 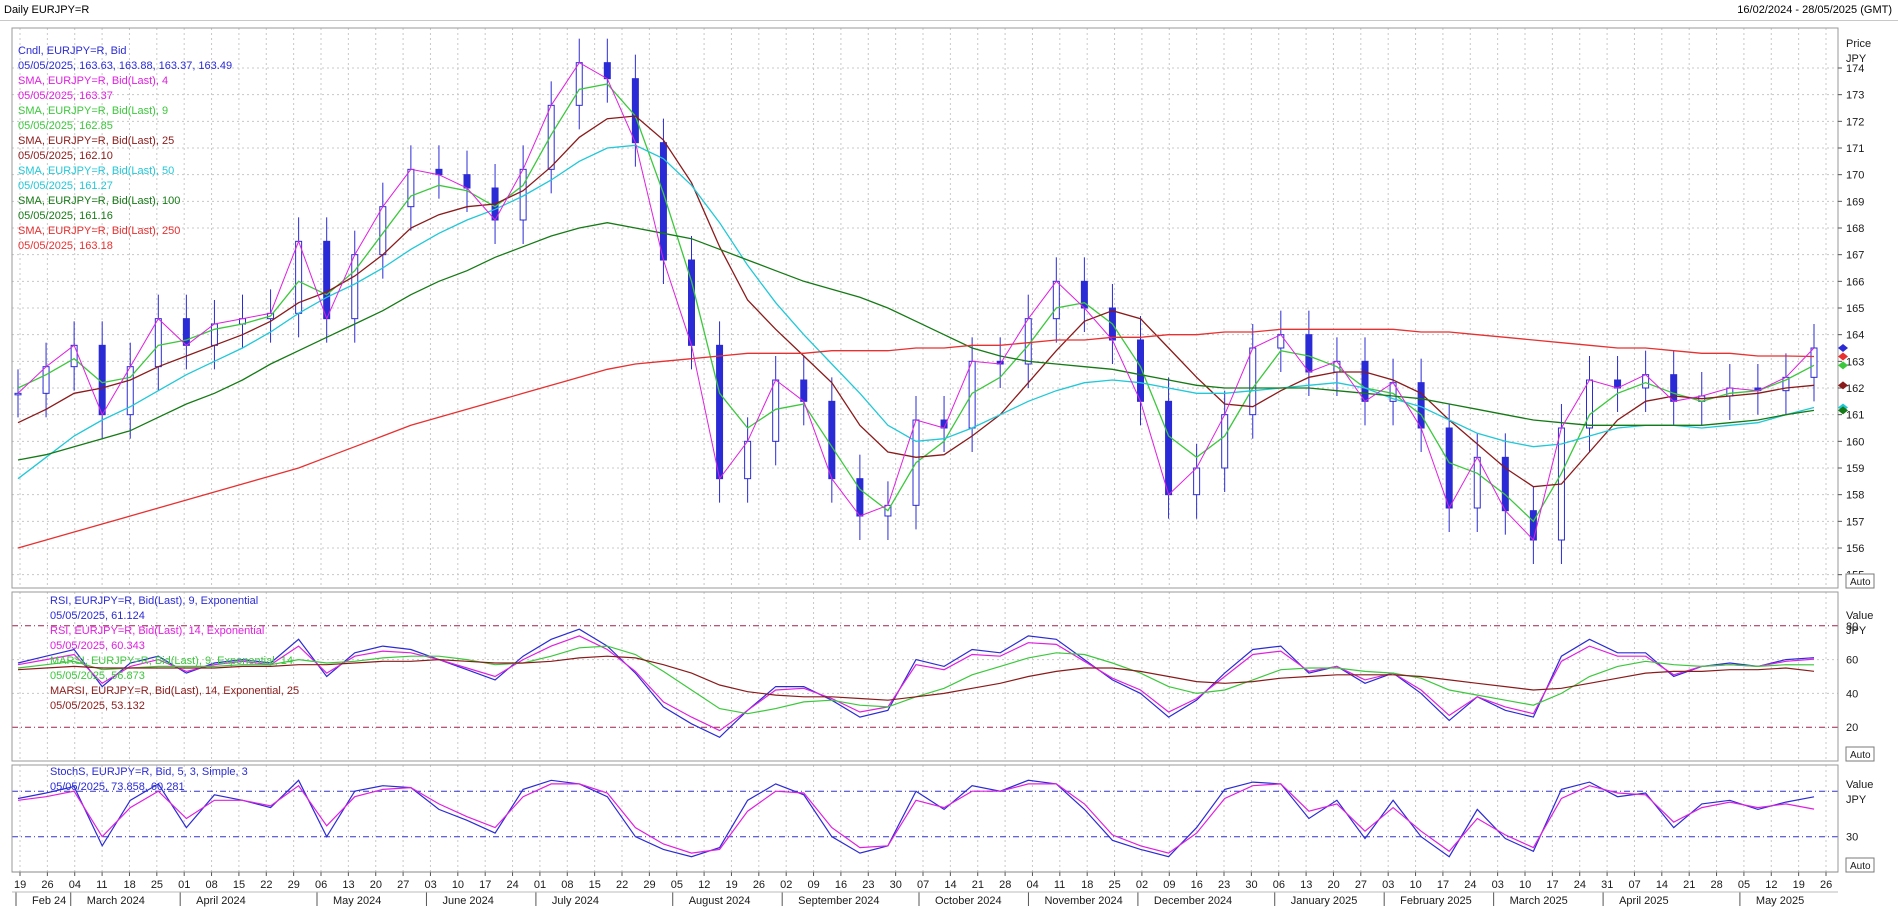 What do you see at coordinates (96, 141) in the screenshot?
I see `legend-sma25-label: SMA, EURJPY=R, Bid(Last), 25` at bounding box center [96, 141].